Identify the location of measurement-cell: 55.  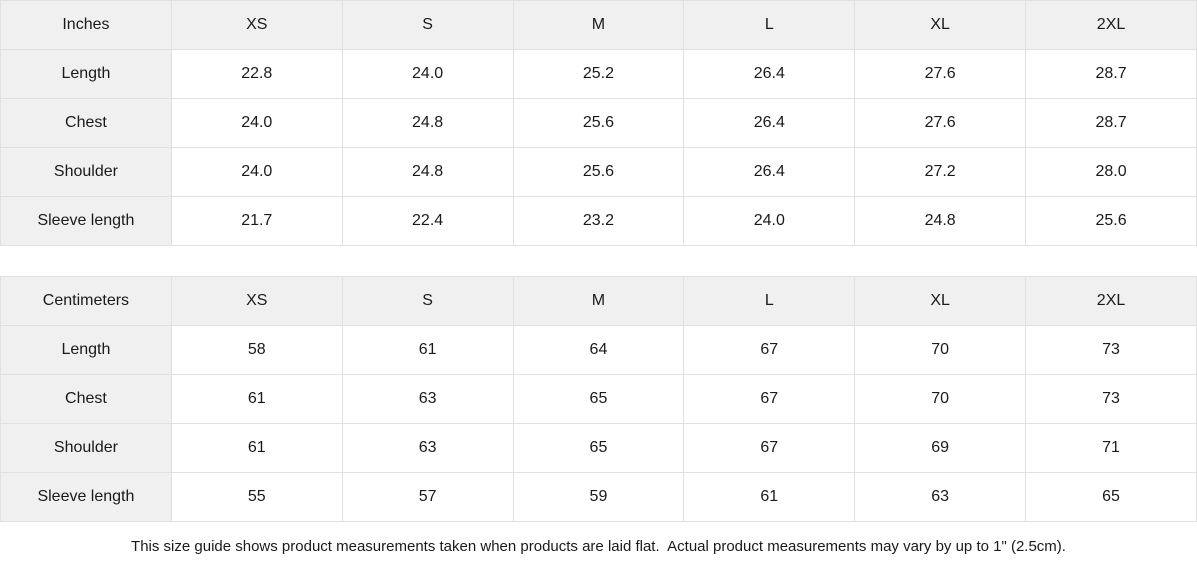
(256, 497).